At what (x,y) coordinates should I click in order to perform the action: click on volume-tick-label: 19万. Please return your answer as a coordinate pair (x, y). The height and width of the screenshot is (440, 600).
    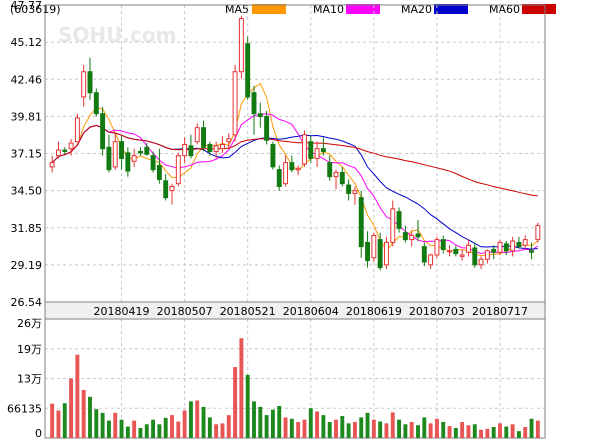
    Looking at the image, I should click on (29, 349).